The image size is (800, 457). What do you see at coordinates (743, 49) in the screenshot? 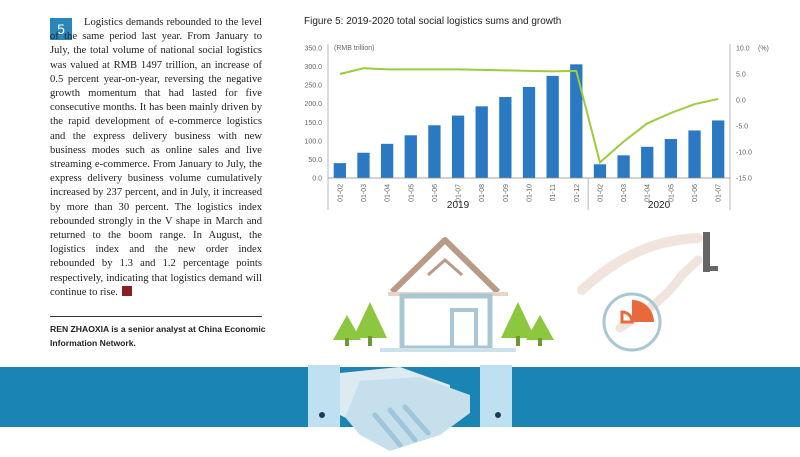
I see `y-tick-right: 10.0` at bounding box center [743, 49].